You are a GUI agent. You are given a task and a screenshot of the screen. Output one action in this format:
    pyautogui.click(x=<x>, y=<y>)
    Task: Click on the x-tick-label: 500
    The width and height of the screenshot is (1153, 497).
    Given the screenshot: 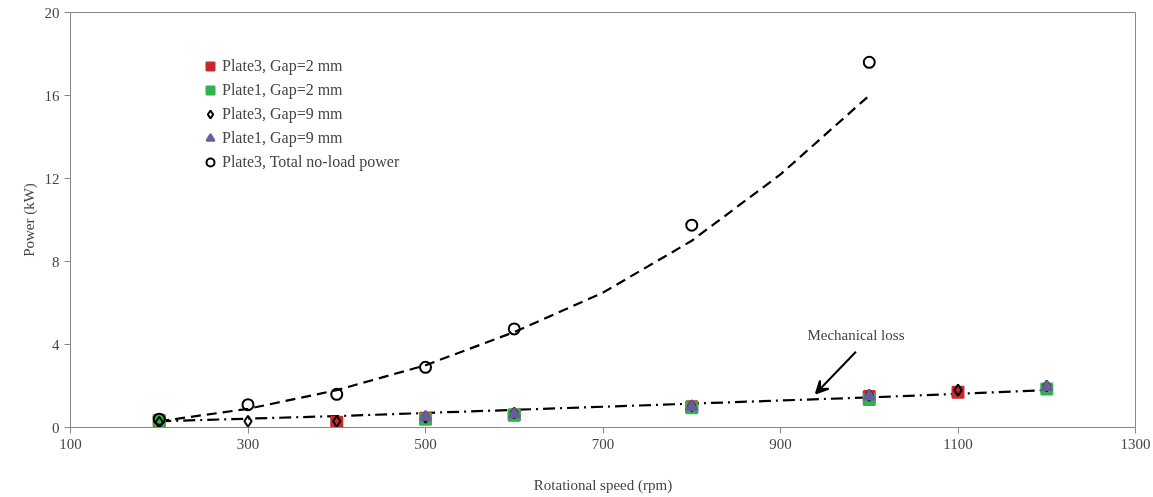 What is the action you would take?
    pyautogui.click(x=425, y=443)
    